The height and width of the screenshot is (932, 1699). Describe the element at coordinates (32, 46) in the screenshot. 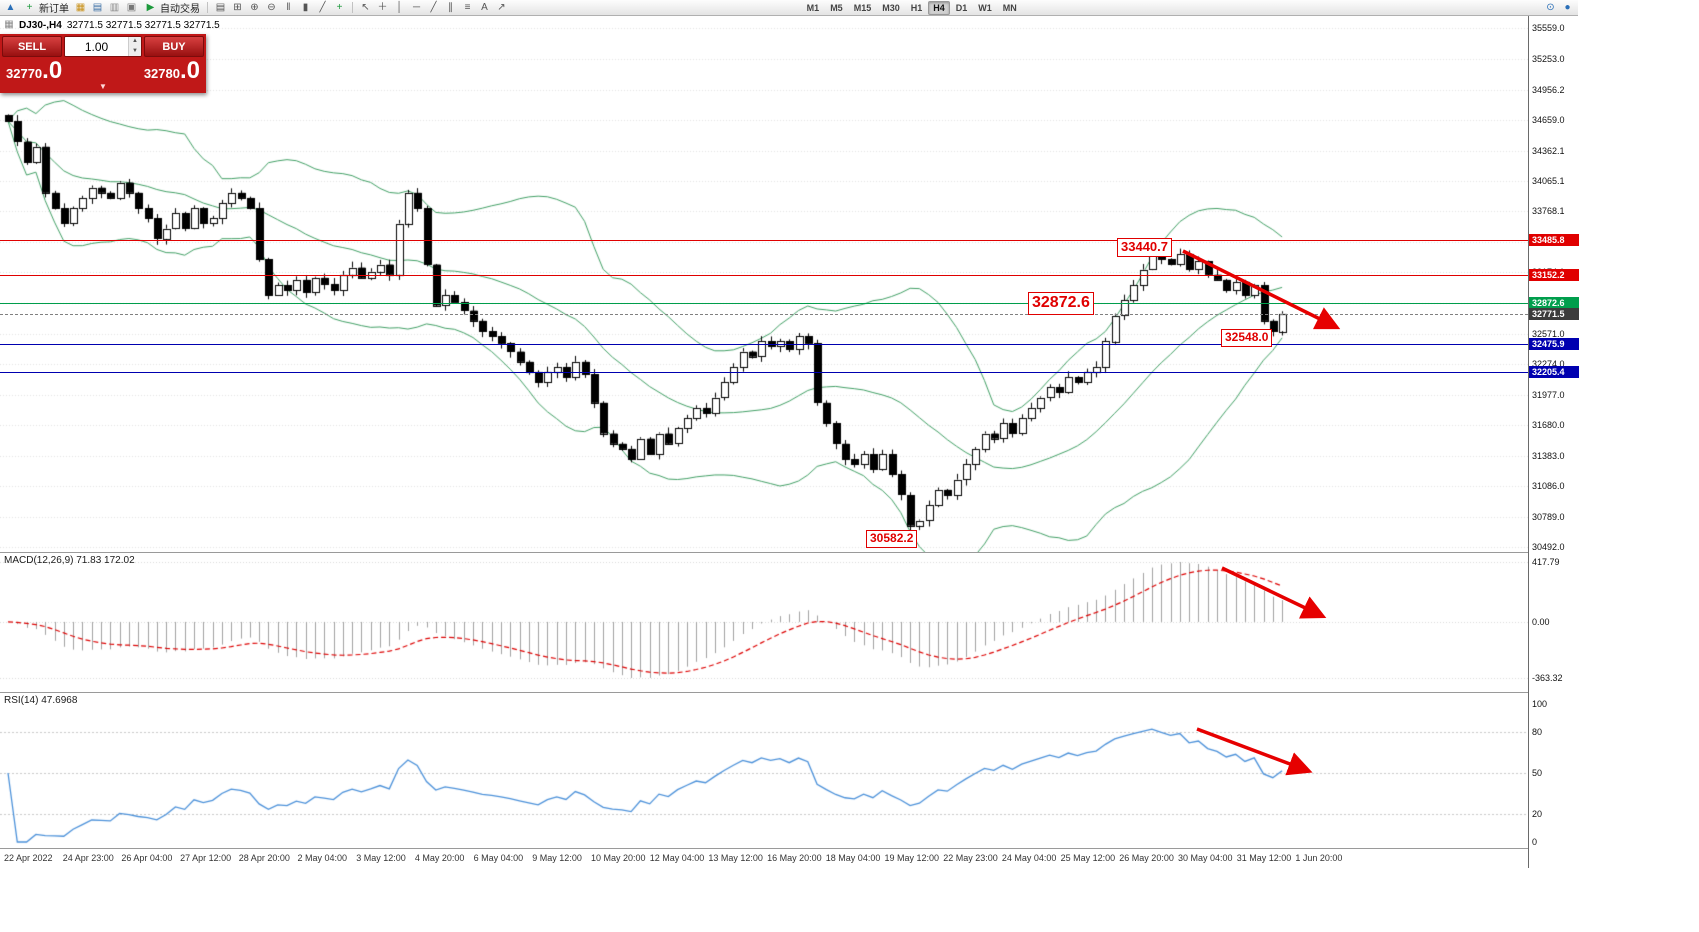

I see `sell-button: SELL` at that location.